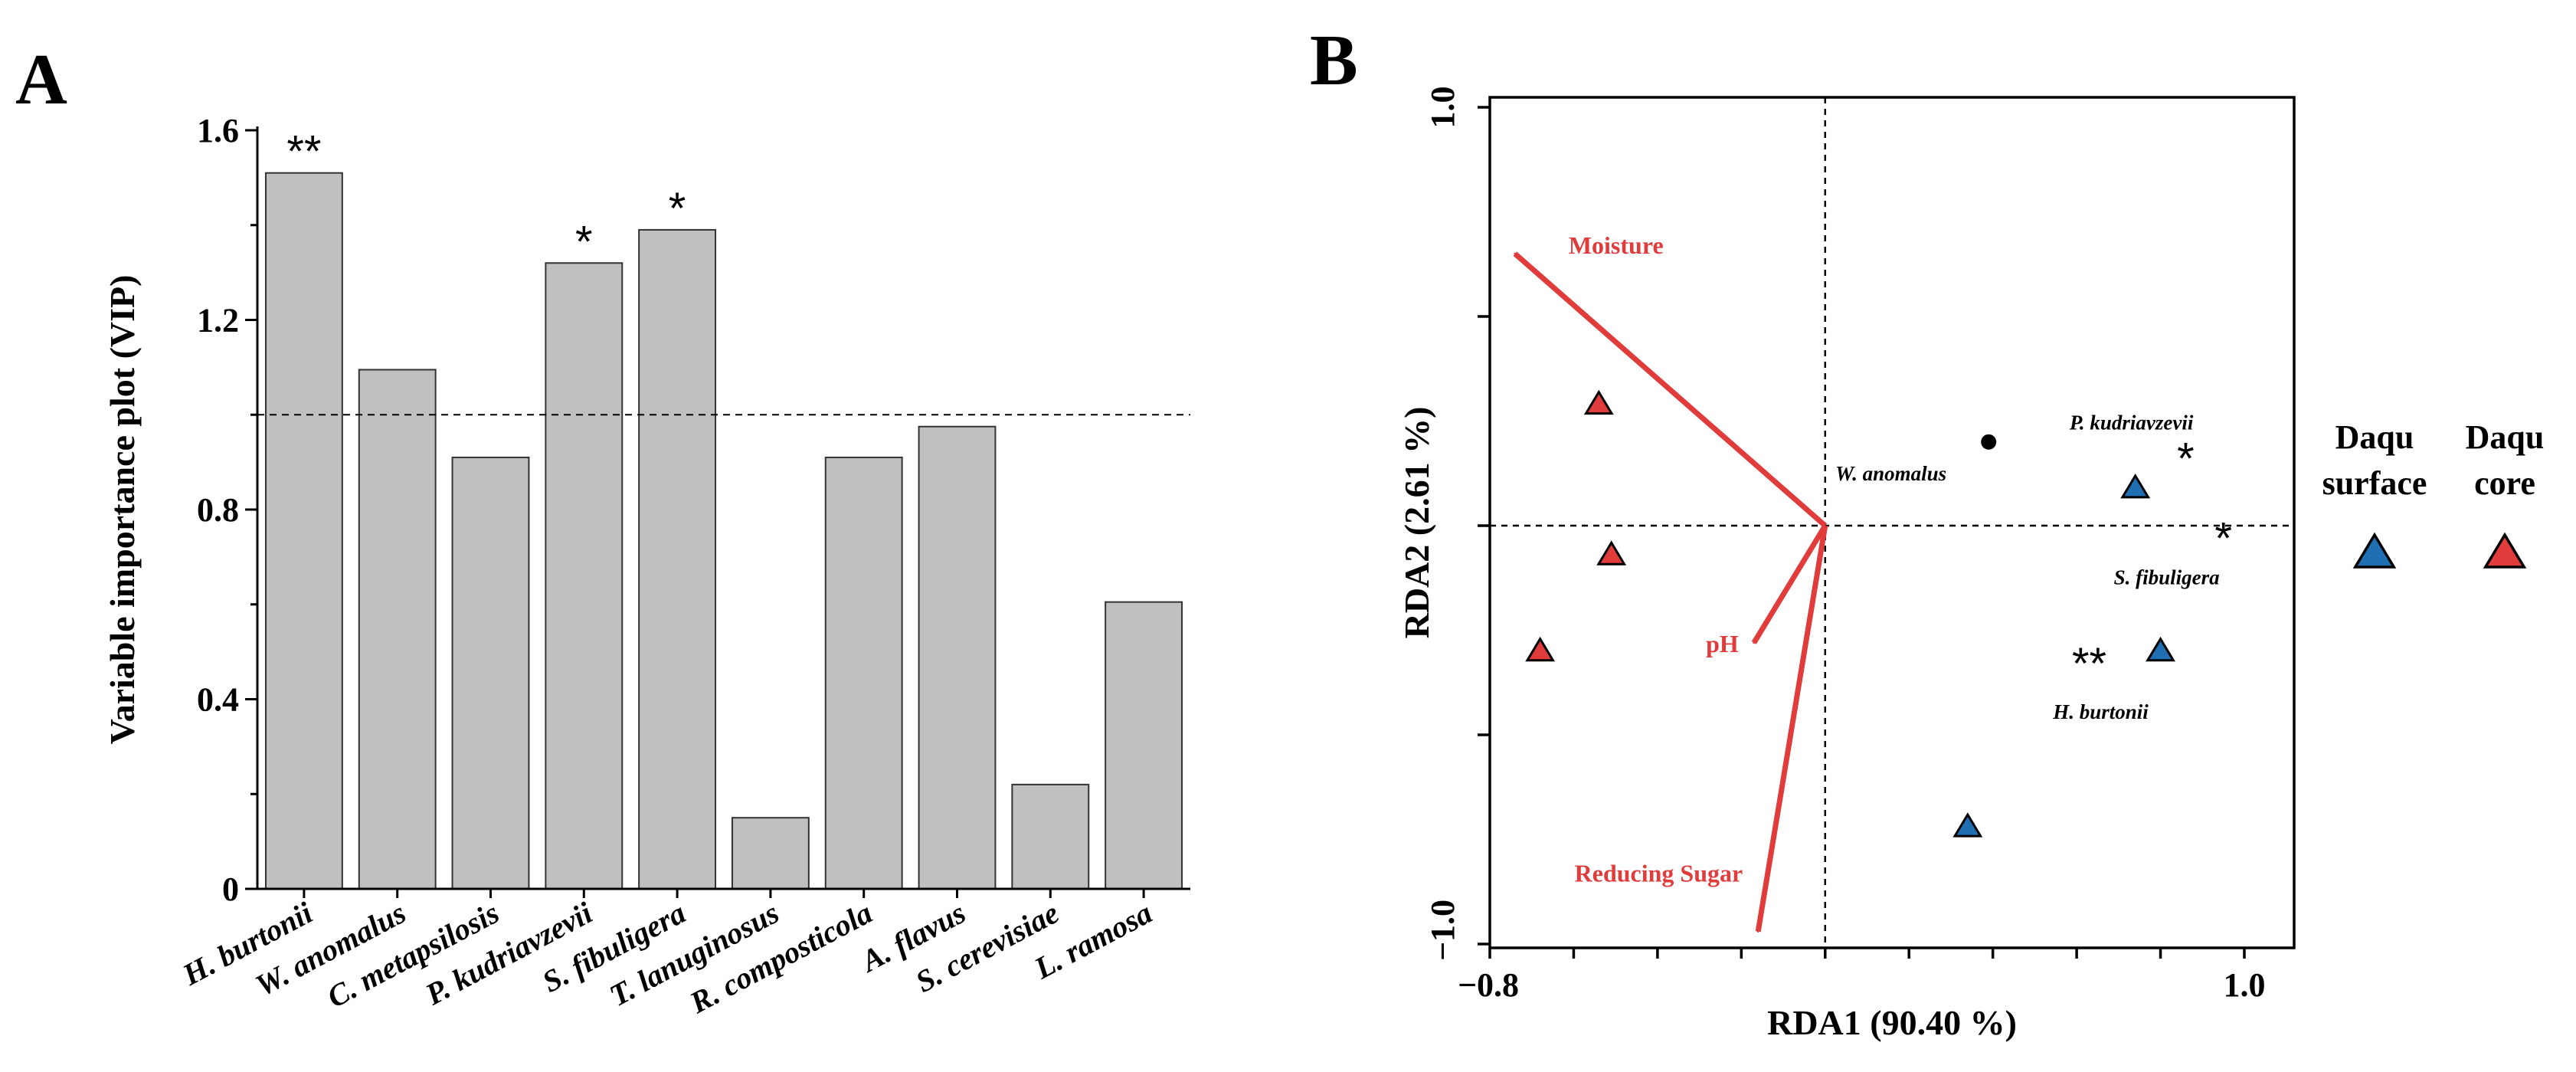  What do you see at coordinates (218, 700) in the screenshot?
I see `y-tick-label-2: 0.4` at bounding box center [218, 700].